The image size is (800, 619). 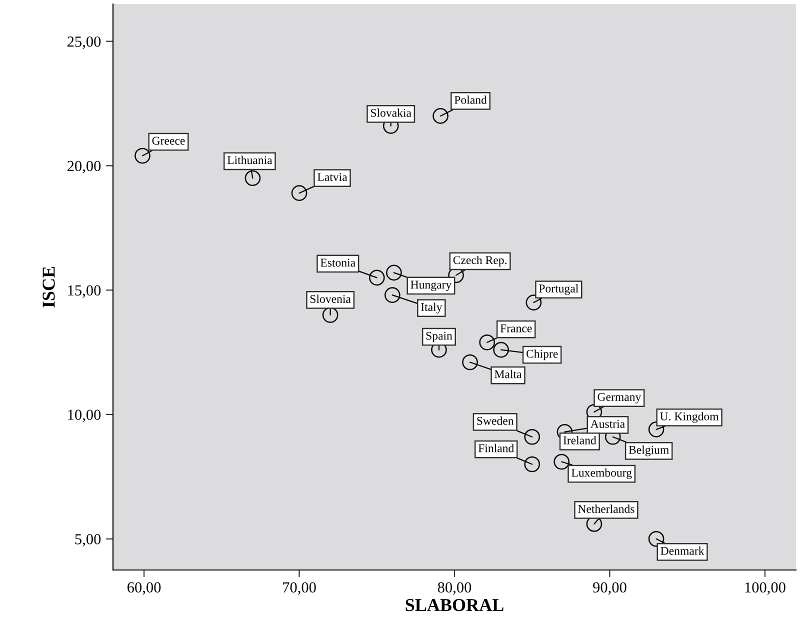 I want to click on y-tick-label: 20,00, so click(x=84, y=167).